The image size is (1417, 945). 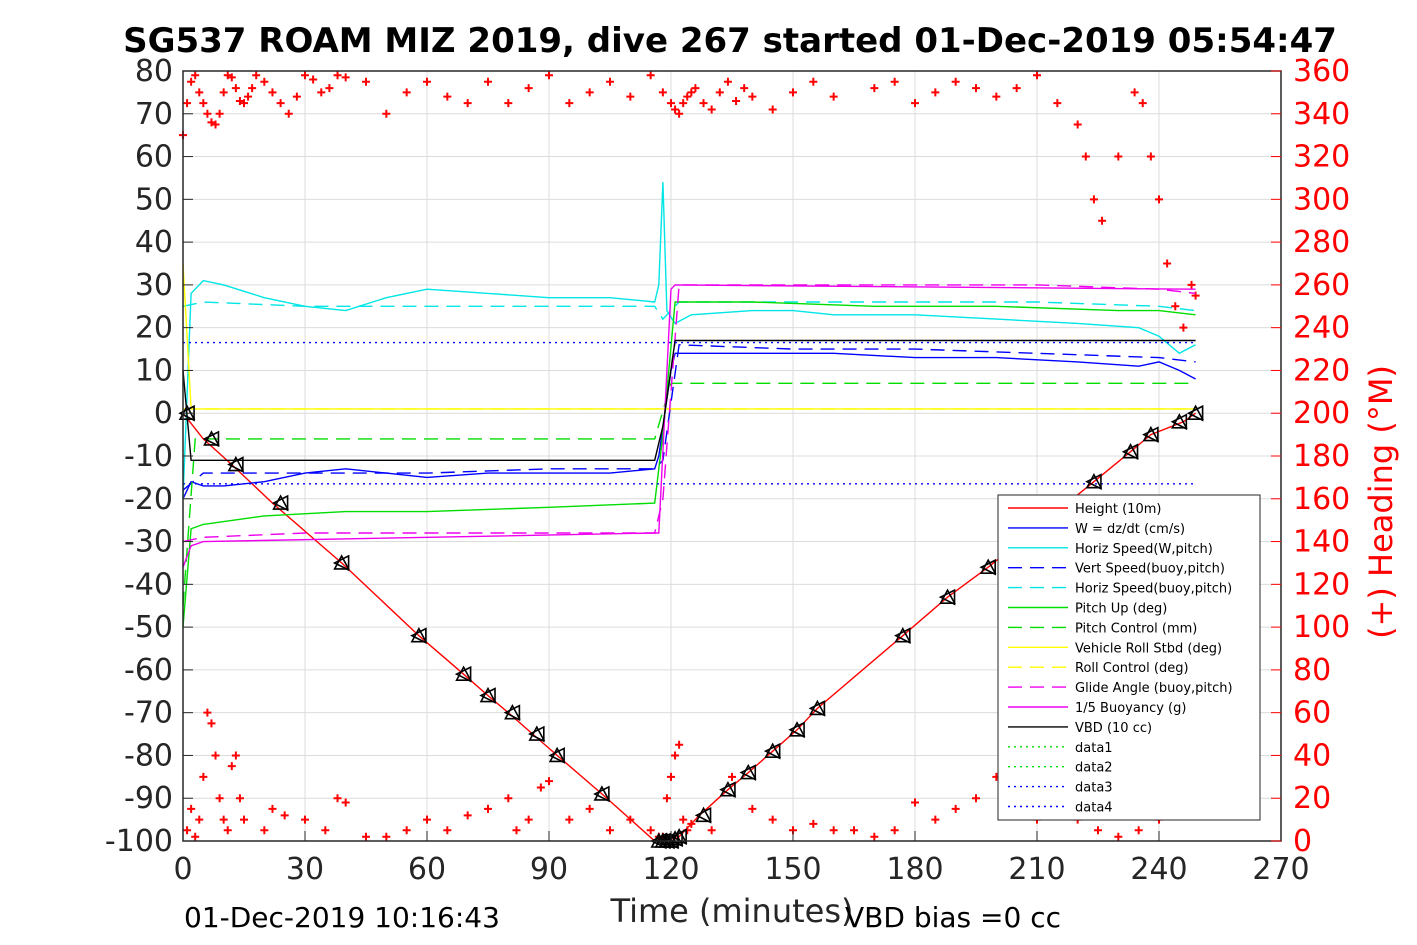 What do you see at coordinates (1158, 869) in the screenshot?
I see `x-tick-label: 240` at bounding box center [1158, 869].